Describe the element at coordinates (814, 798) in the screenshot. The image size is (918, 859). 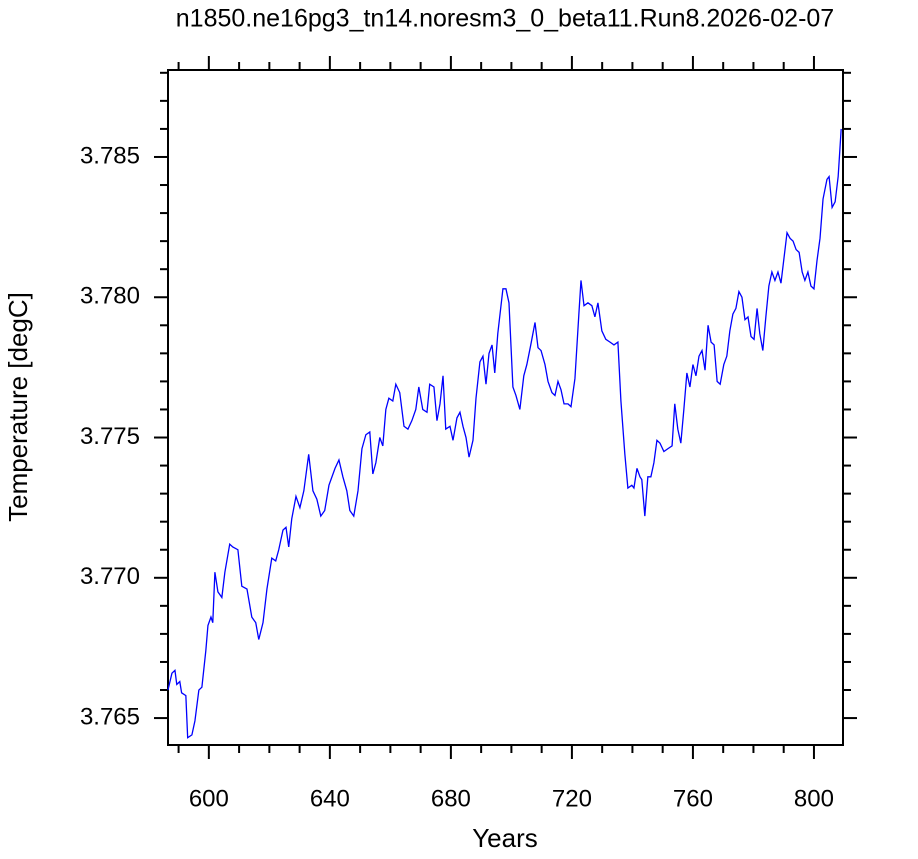
I see `x-tick-label: 800` at that location.